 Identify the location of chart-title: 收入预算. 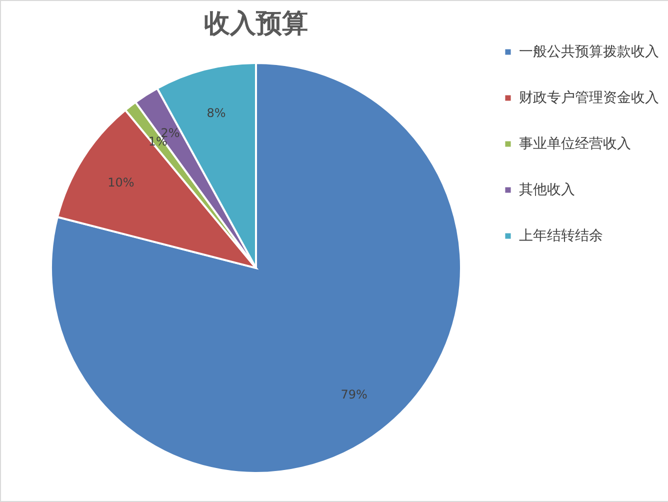
(256, 24).